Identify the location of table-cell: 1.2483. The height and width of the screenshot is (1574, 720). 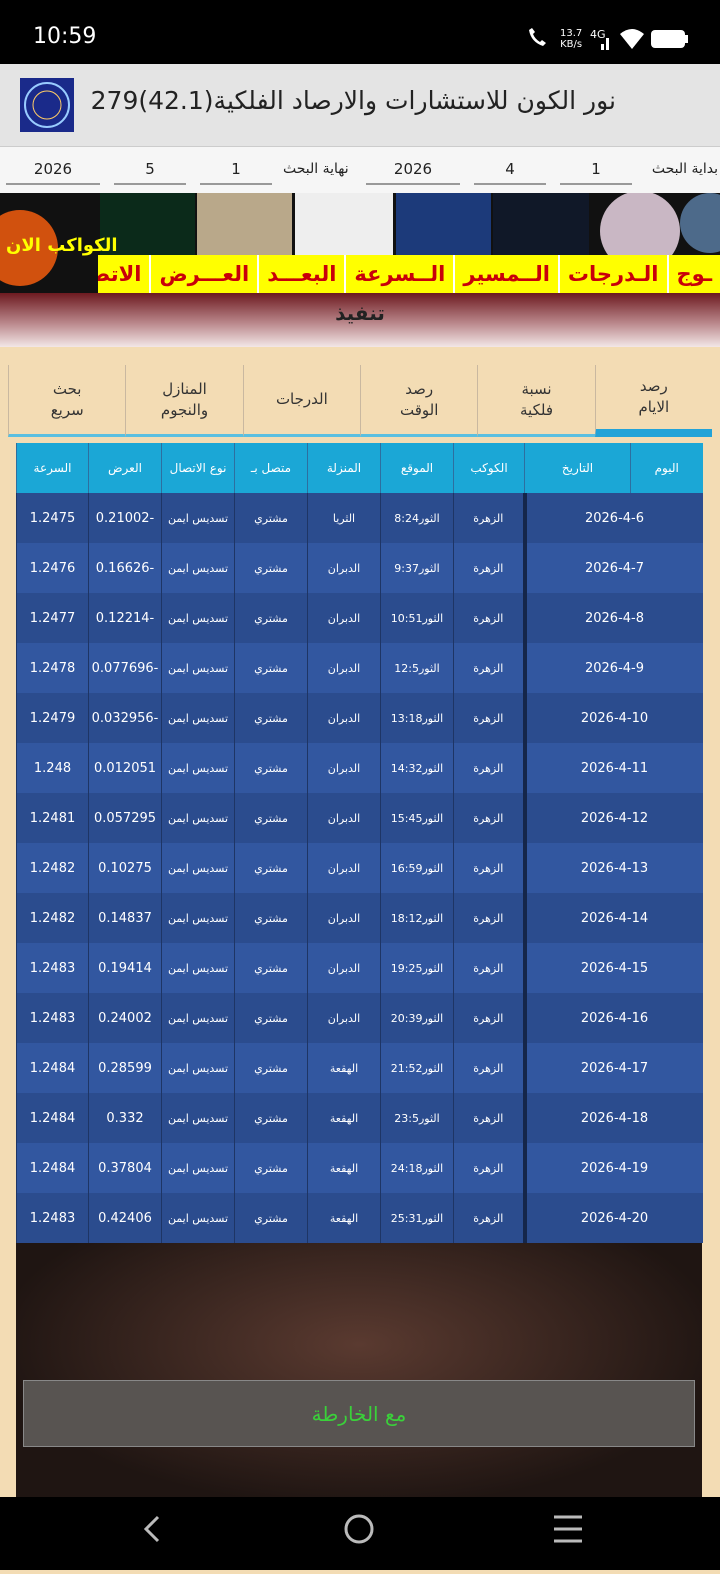
(52, 1018).